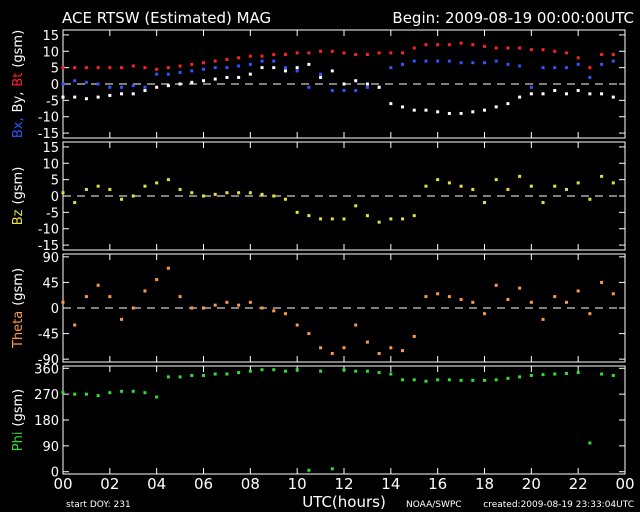 The image size is (640, 512). What do you see at coordinates (48, 118) in the screenshot?
I see `y-tick-label: -10` at bounding box center [48, 118].